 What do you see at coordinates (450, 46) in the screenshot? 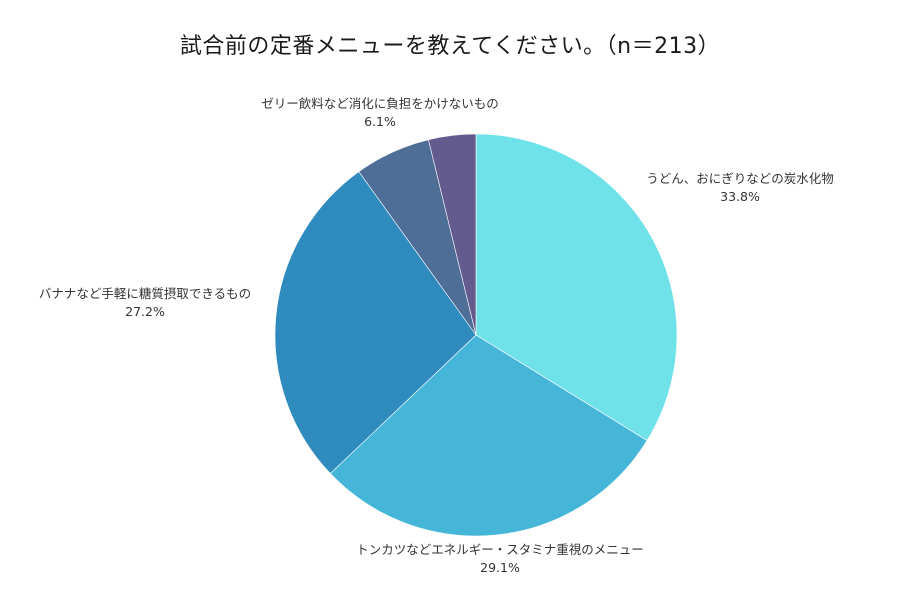
I see `chart-title: 試合前の定番メニューを教えてください。（n＝213）` at bounding box center [450, 46].